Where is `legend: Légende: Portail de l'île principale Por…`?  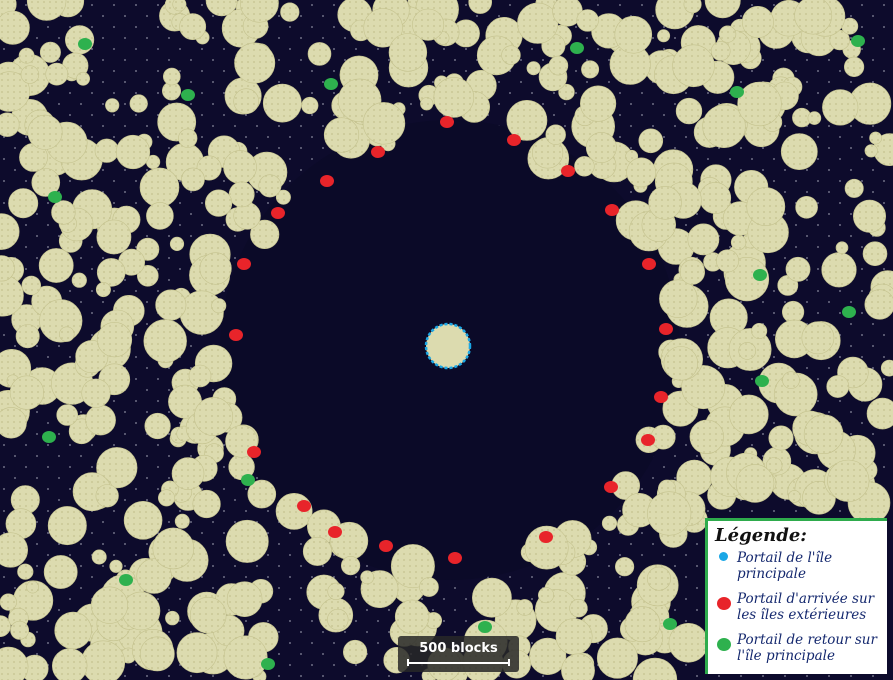
legend: Légende: Portail de l'île principale Por… is located at coordinates (796, 596).